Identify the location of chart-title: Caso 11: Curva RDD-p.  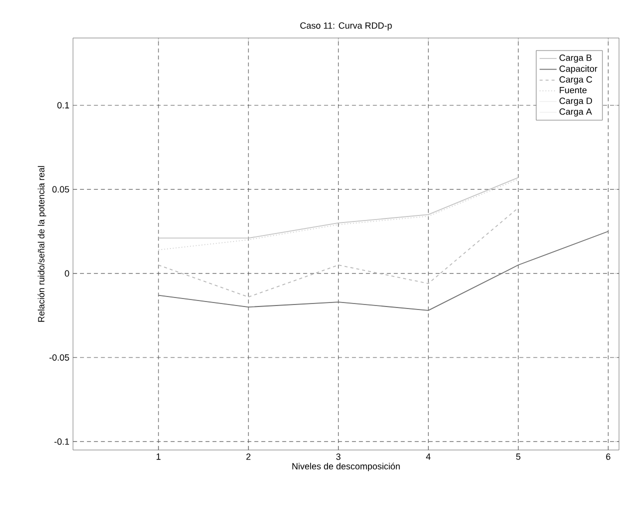
(346, 26).